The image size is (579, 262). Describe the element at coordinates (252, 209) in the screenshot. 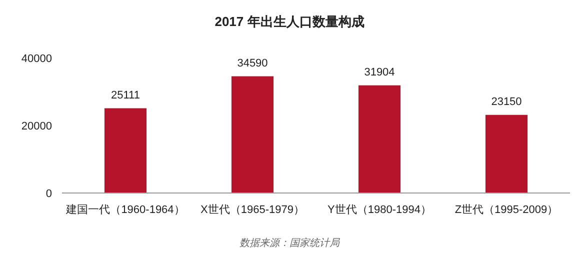

I see `x-tick-label: X世代（1965-1979）` at that location.